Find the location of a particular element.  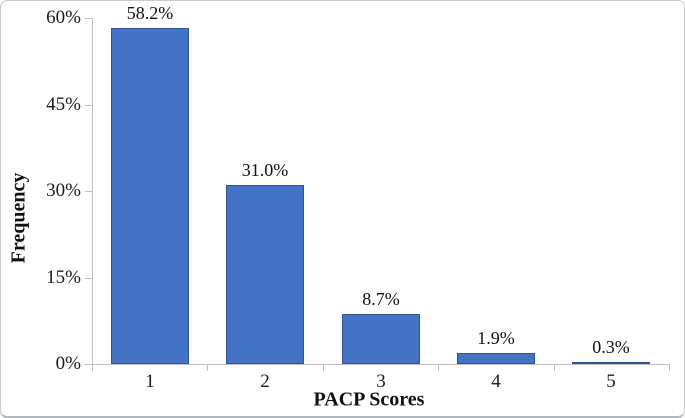

y-axis-tick-label: 45% is located at coordinates (63, 104).